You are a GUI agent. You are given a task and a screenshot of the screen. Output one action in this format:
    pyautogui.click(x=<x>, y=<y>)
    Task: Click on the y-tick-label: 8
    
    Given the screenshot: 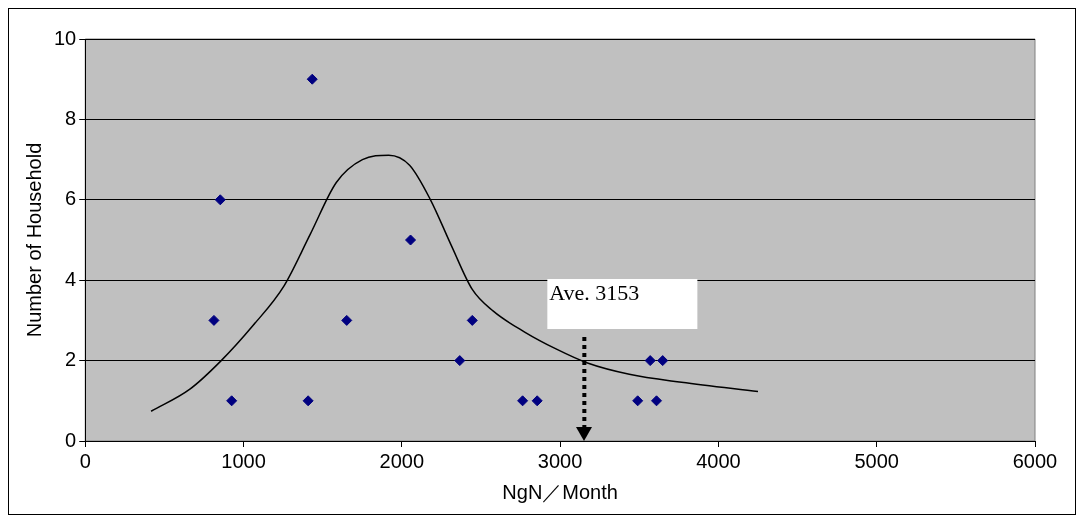 What is the action you would take?
    pyautogui.click(x=71, y=117)
    